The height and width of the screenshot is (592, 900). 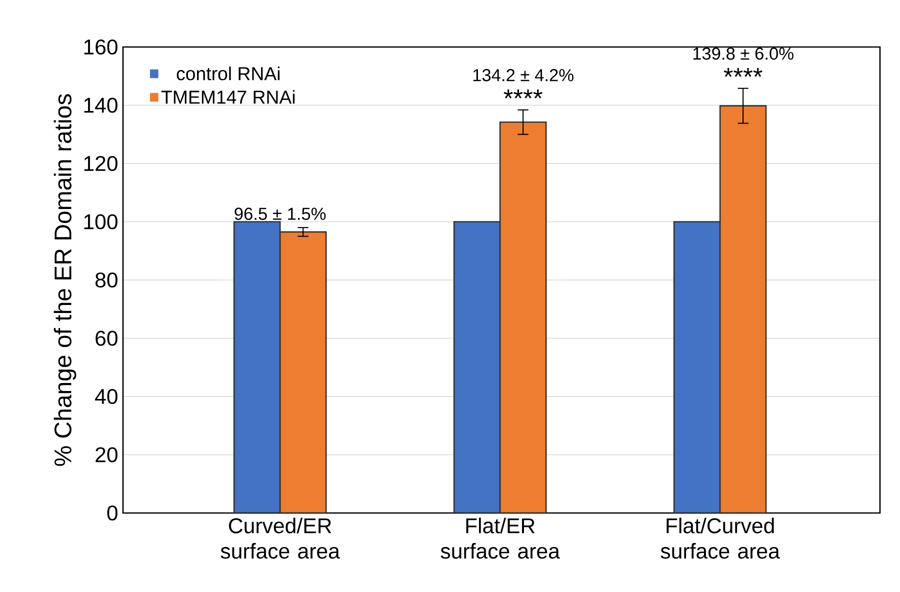 What do you see at coordinates (106, 396) in the screenshot?
I see `y-tick-label: 40` at bounding box center [106, 396].